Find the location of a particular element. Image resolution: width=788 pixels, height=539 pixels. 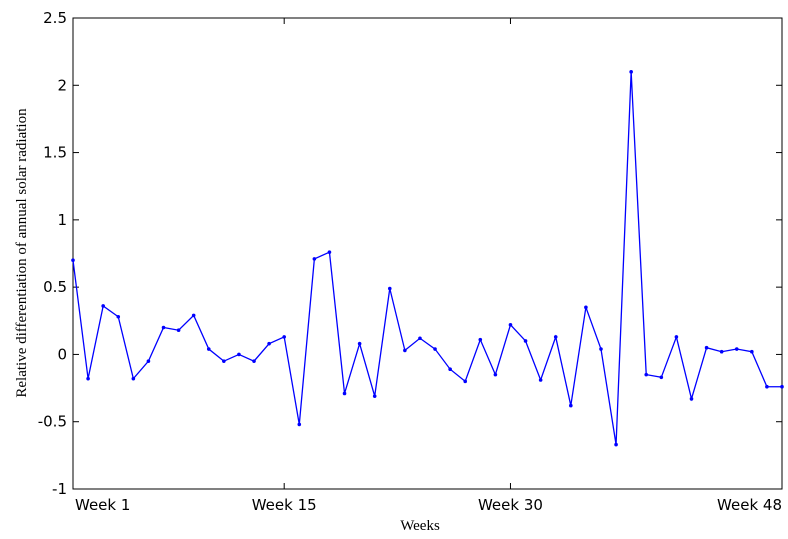

x-tick-label: Week 48 is located at coordinates (749, 505).